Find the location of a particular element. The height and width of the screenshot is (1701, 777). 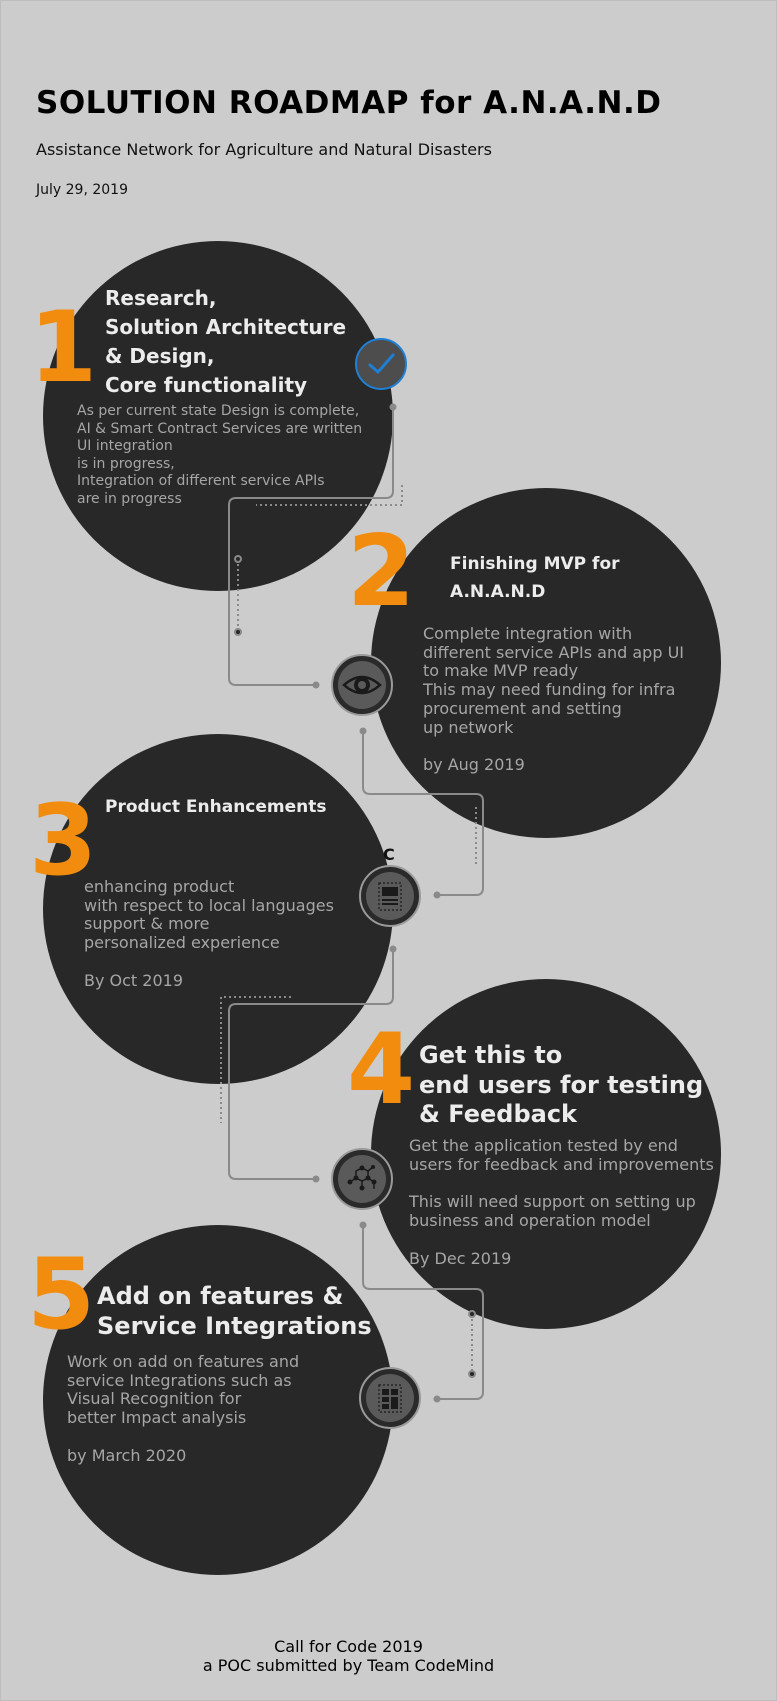

step-3-body-line: with respect to local languages is located at coordinates (209, 905).